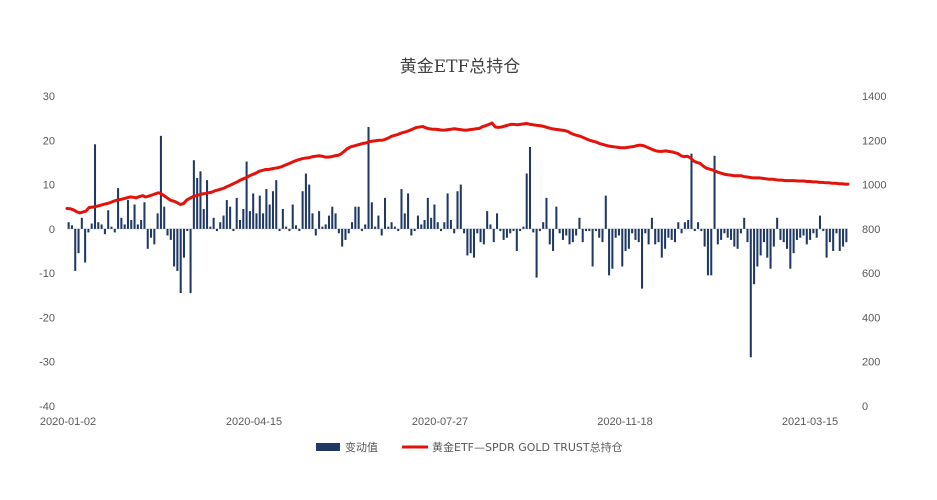  What do you see at coordinates (52, 230) in the screenshot?
I see `left-tick-label: 0` at bounding box center [52, 230].